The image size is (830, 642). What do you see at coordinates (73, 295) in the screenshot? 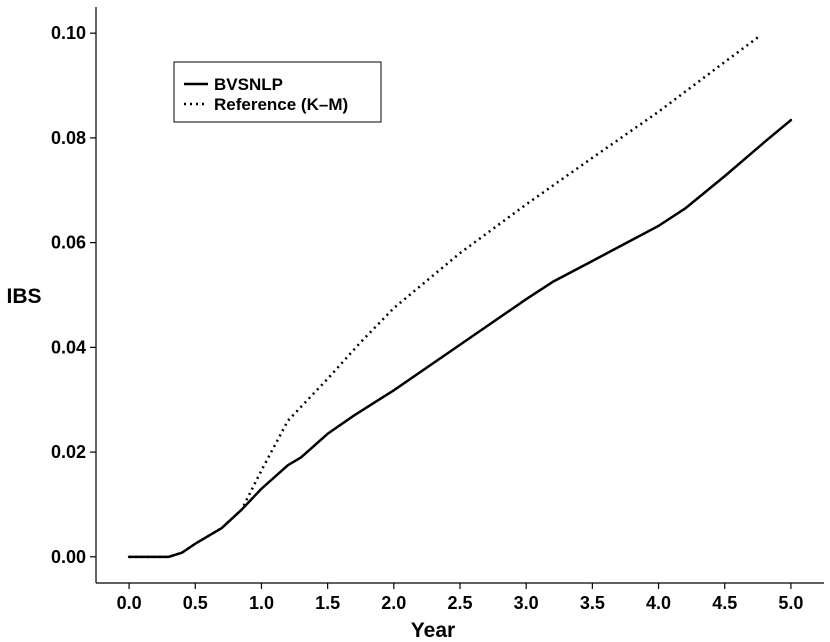
I see `y-axis-ticks: 0.00 0.02 0.04 0.06 0.08 0.10` at bounding box center [73, 295].